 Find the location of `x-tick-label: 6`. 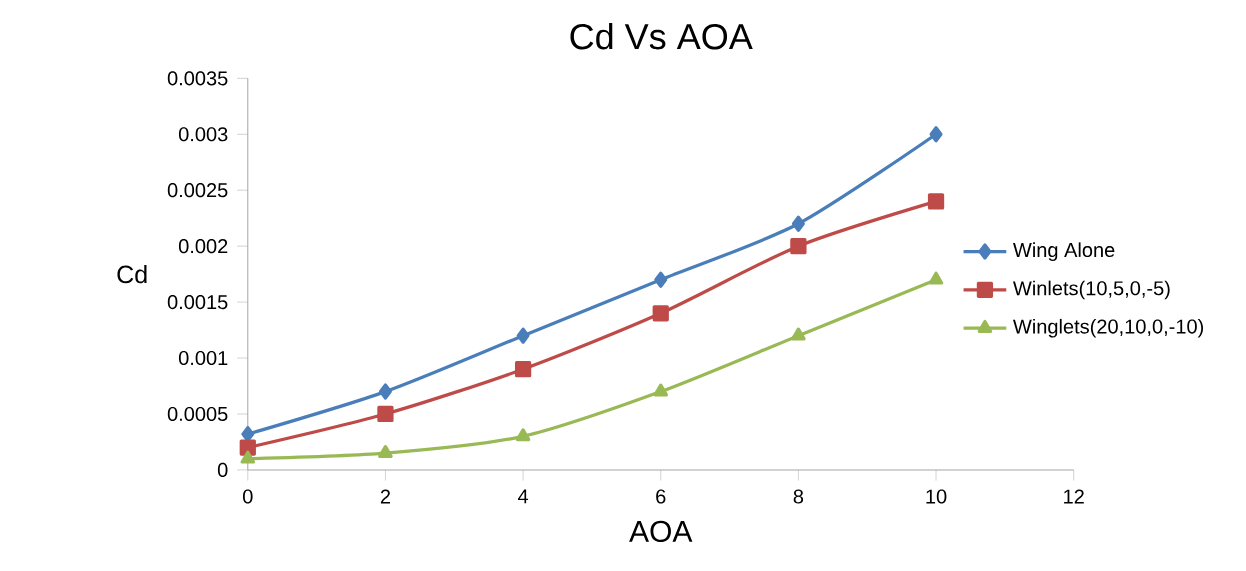

x-tick-label: 6 is located at coordinates (661, 496).